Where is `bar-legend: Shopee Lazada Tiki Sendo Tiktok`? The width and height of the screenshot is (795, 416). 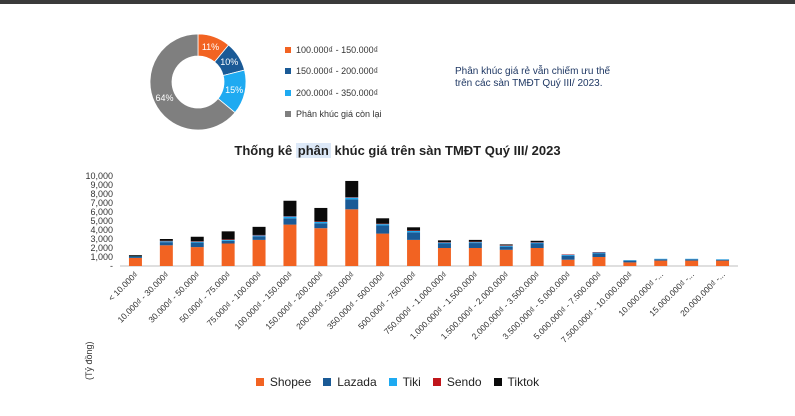
bar-legend: Shopee Lazada Tiki Sendo Tiktok is located at coordinates (397, 382).